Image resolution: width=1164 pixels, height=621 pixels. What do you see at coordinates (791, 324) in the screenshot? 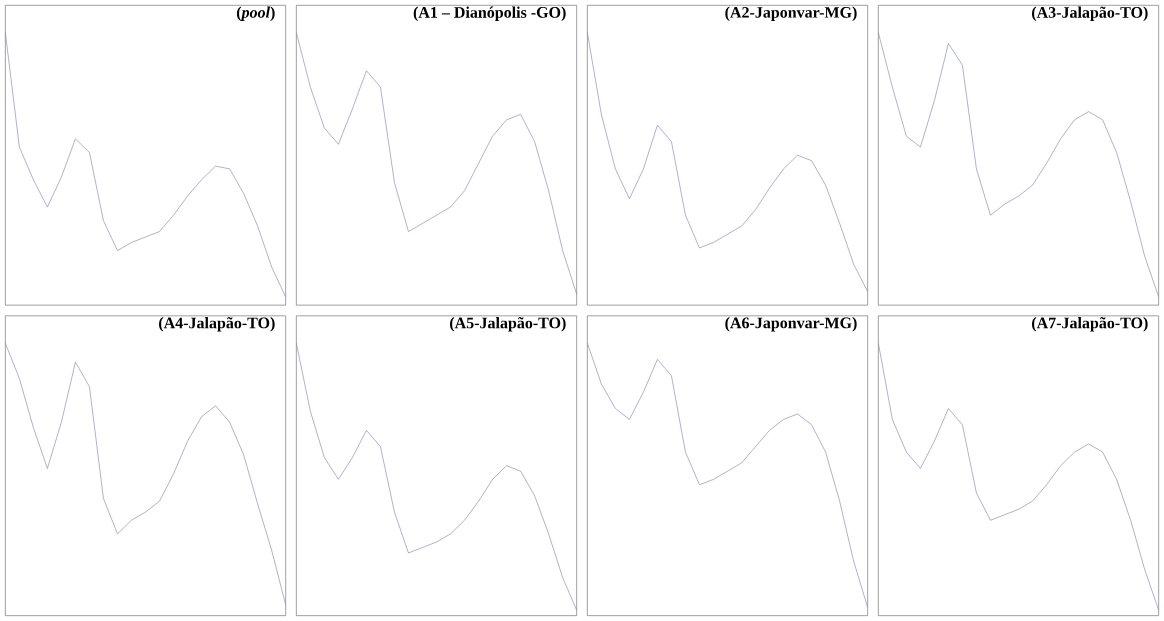
I see `chart-title: (A6-Japonvar-MG)` at bounding box center [791, 324].